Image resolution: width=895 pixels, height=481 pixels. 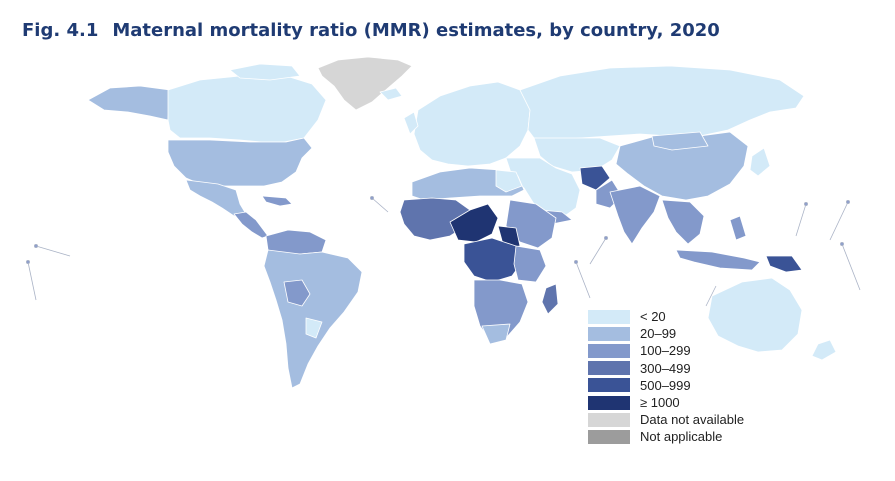 What do you see at coordinates (265, 72) in the screenshot?
I see `region-arctic-islands` at bounding box center [265, 72].